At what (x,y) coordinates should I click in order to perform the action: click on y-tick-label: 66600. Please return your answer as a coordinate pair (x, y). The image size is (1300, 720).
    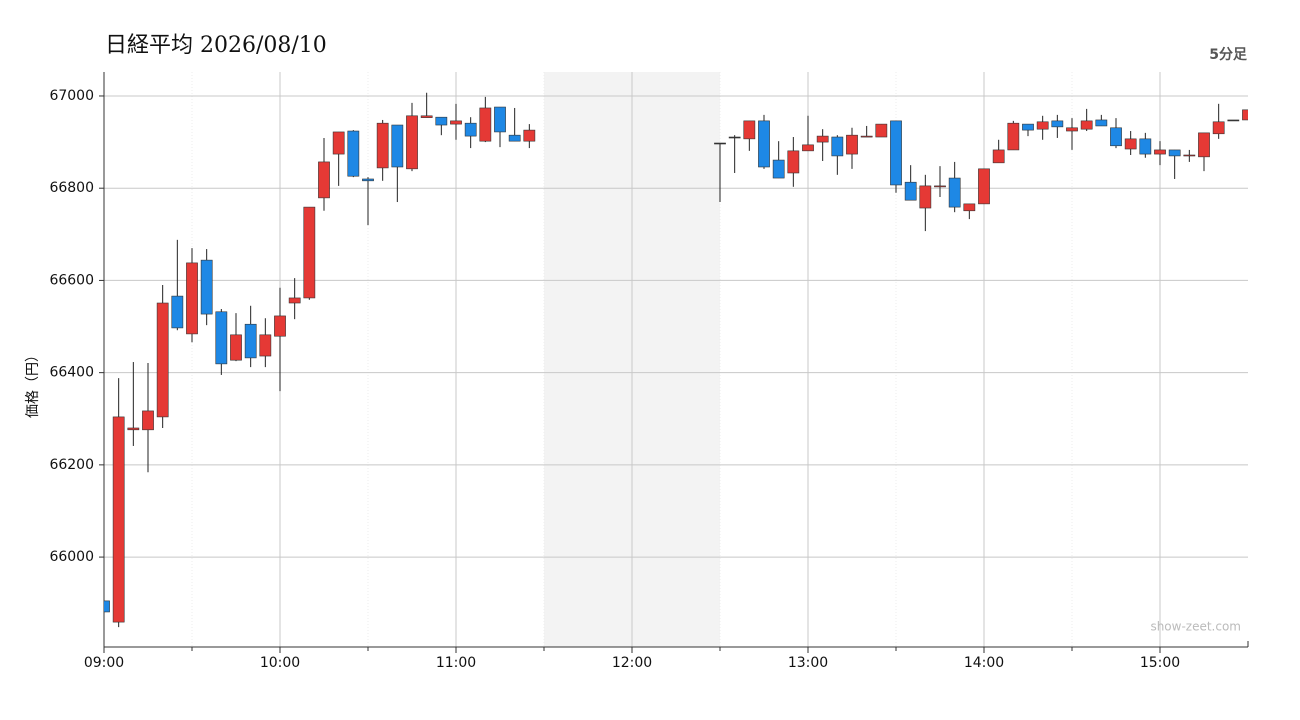
    Looking at the image, I should click on (71, 280).